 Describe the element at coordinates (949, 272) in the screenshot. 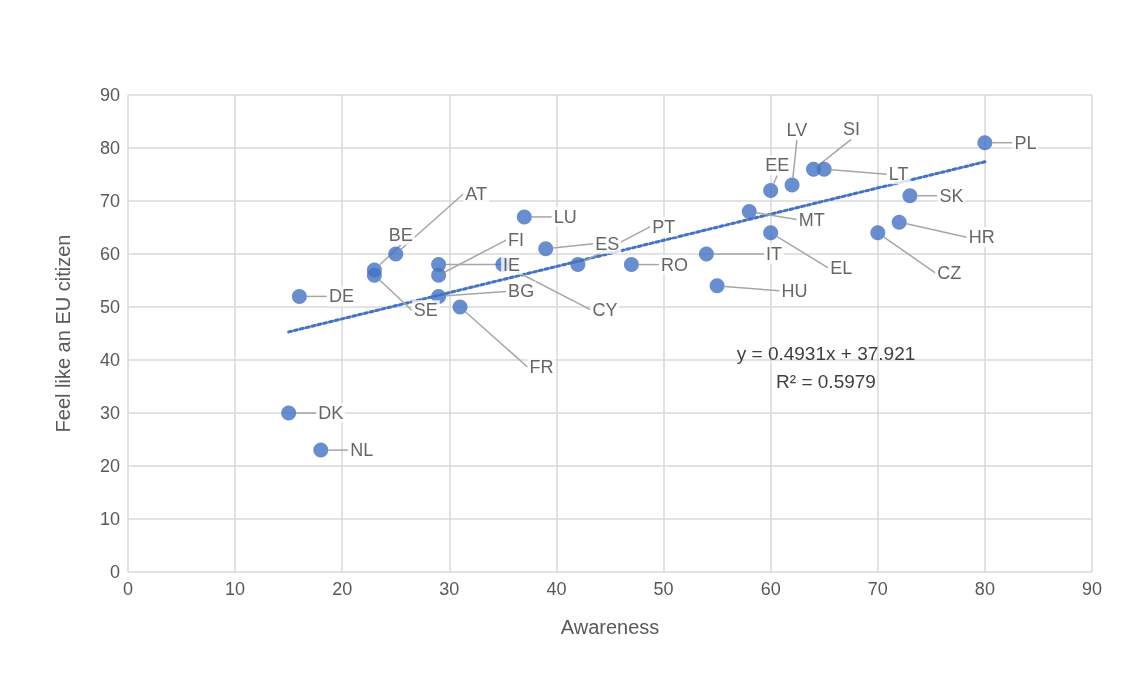

I see `data-label: CZ` at that location.